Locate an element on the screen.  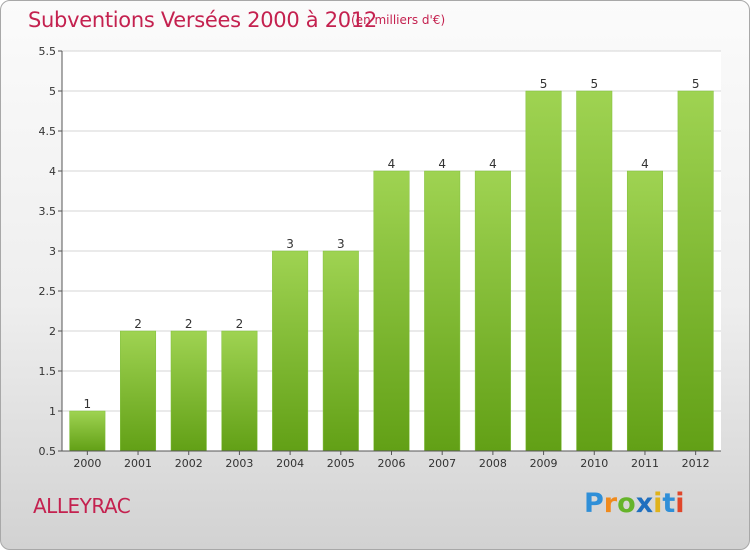
x-tick-label: 2007 is located at coordinates (442, 463).